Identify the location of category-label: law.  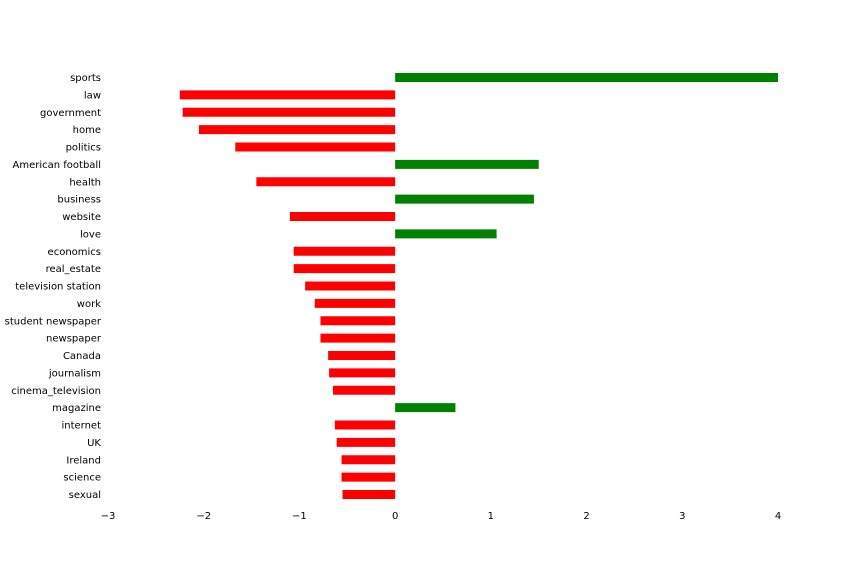
(92, 95).